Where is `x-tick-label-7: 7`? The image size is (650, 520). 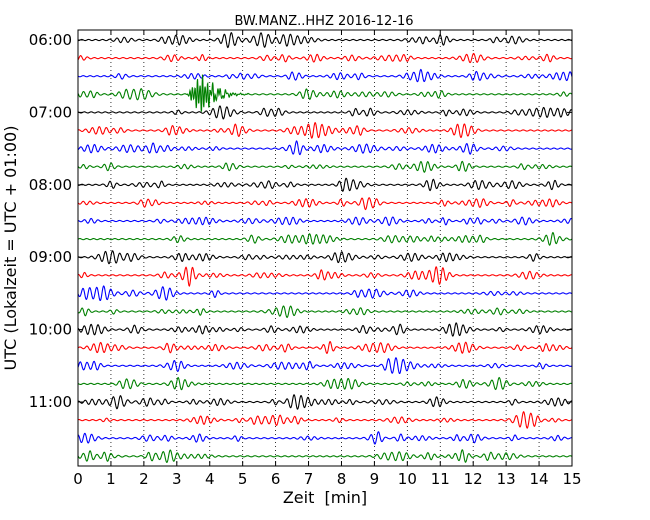 x-tick-label-7: 7 is located at coordinates (309, 479).